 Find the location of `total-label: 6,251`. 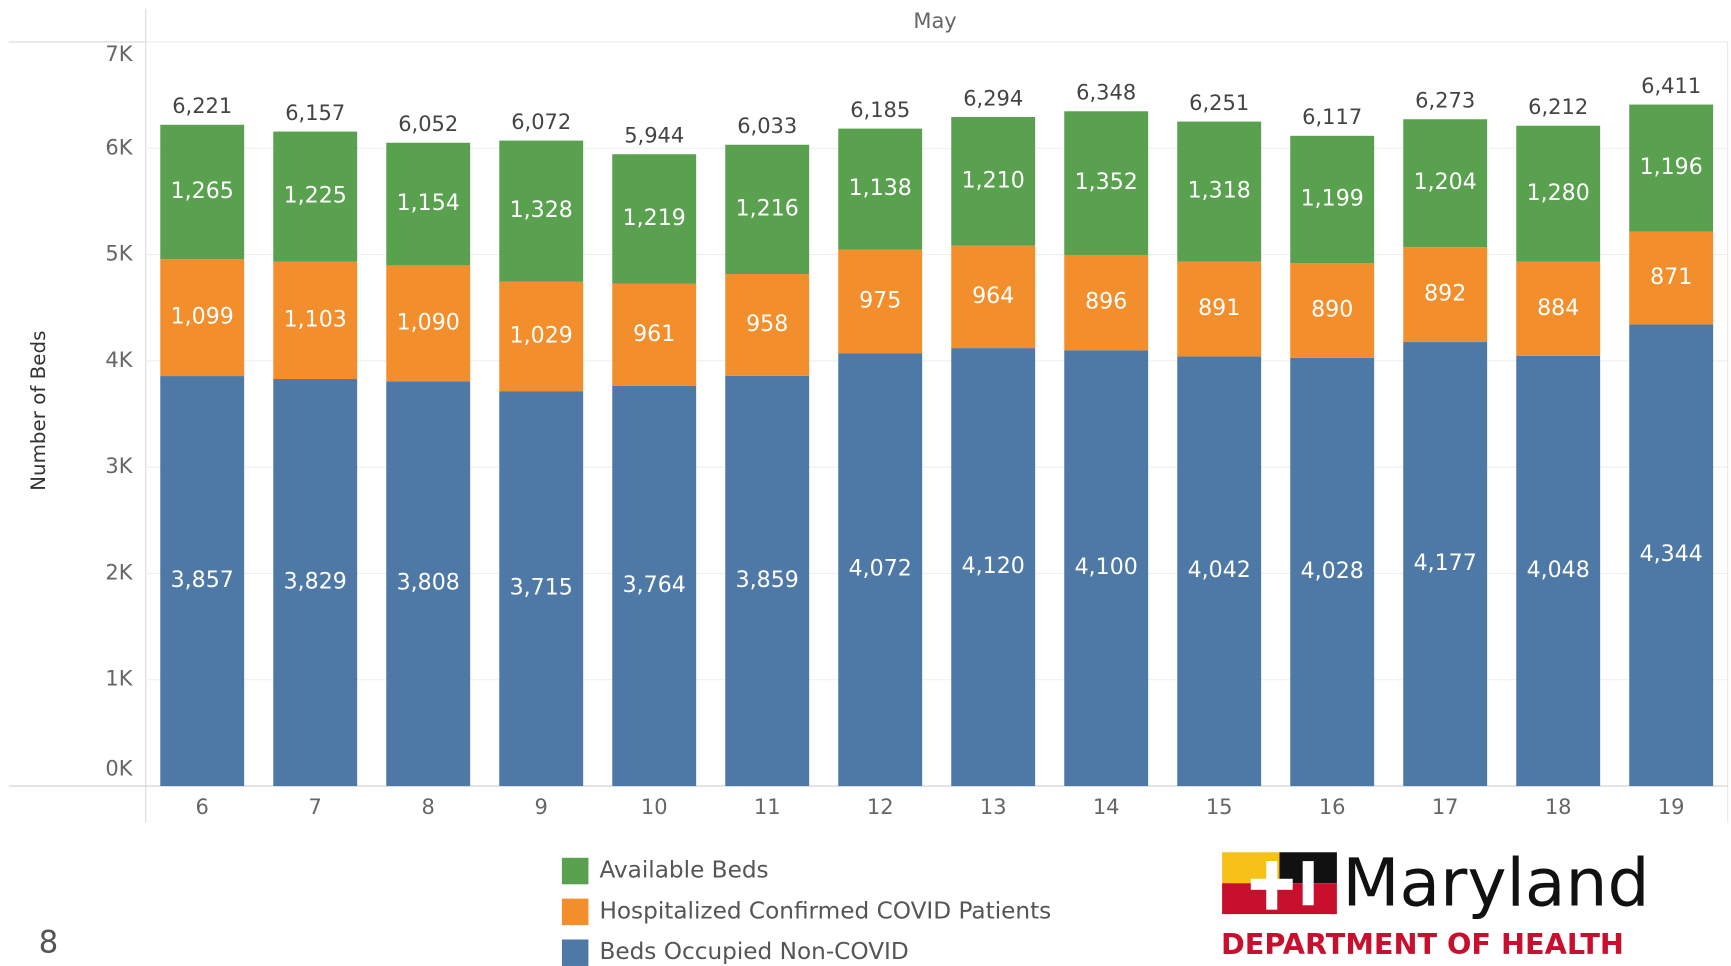

total-label: 6,251 is located at coordinates (1219, 103).